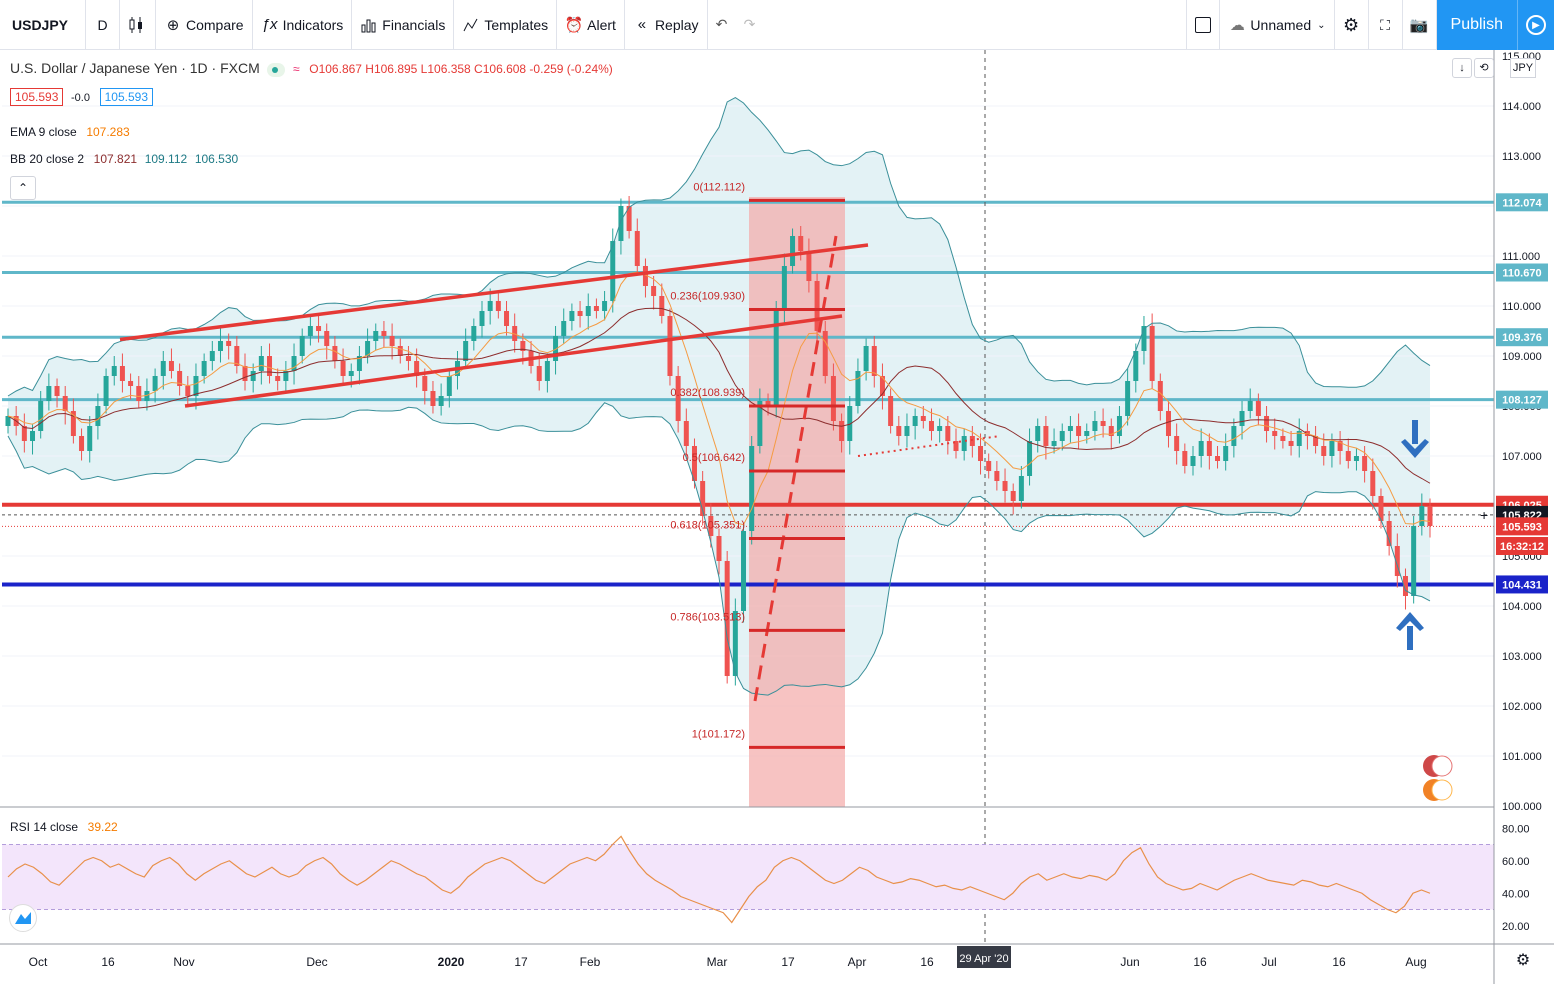 The image size is (1554, 984). I want to click on settings-button: ⚙, so click(1352, 25).